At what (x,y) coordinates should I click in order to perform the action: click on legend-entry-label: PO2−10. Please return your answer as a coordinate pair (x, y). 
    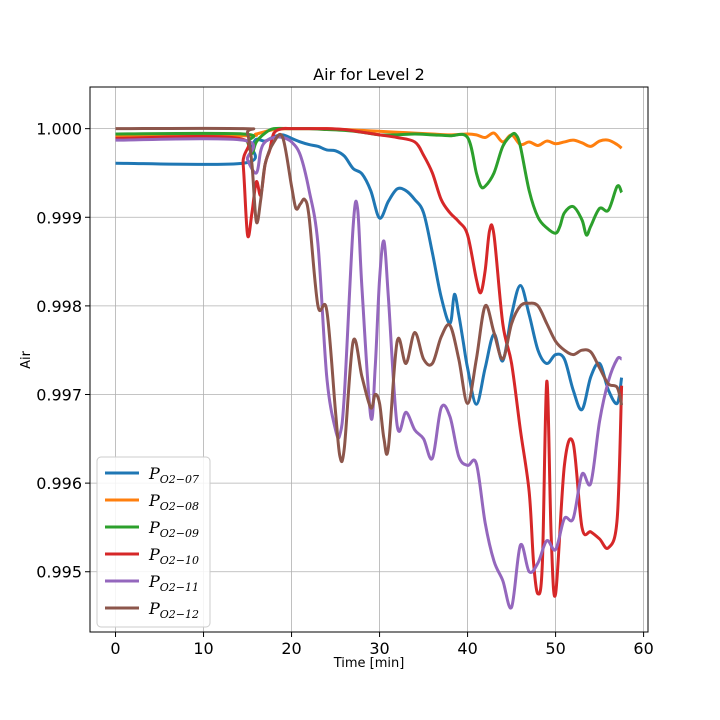
    Looking at the image, I should click on (173, 556).